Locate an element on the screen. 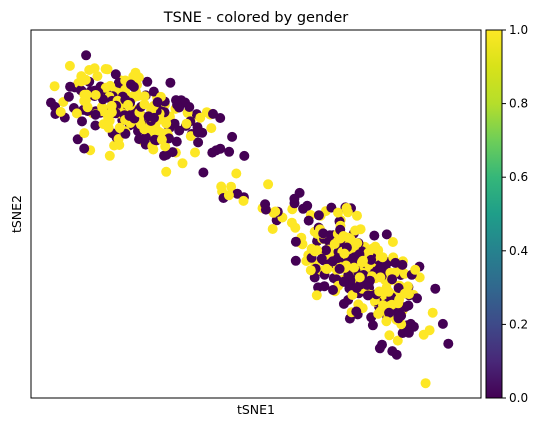 The image size is (540, 429). colorbar-tick-label: 0.6 is located at coordinates (518, 177).